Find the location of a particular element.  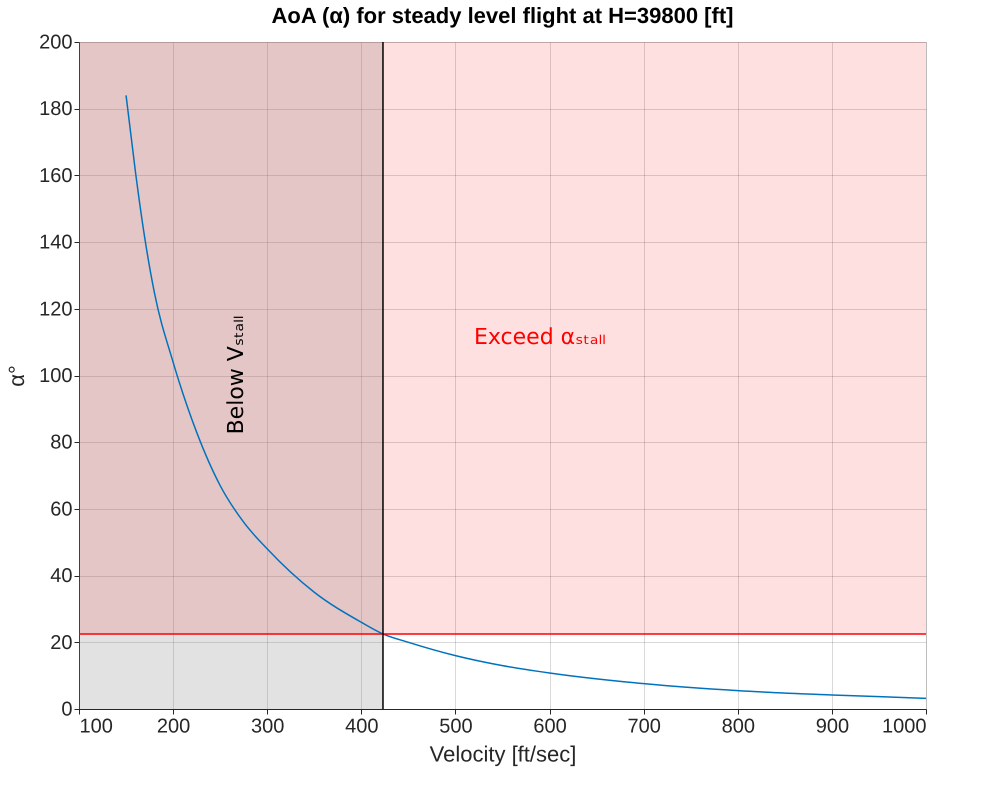

y-tick-label: 140 is located at coordinates (55, 243).